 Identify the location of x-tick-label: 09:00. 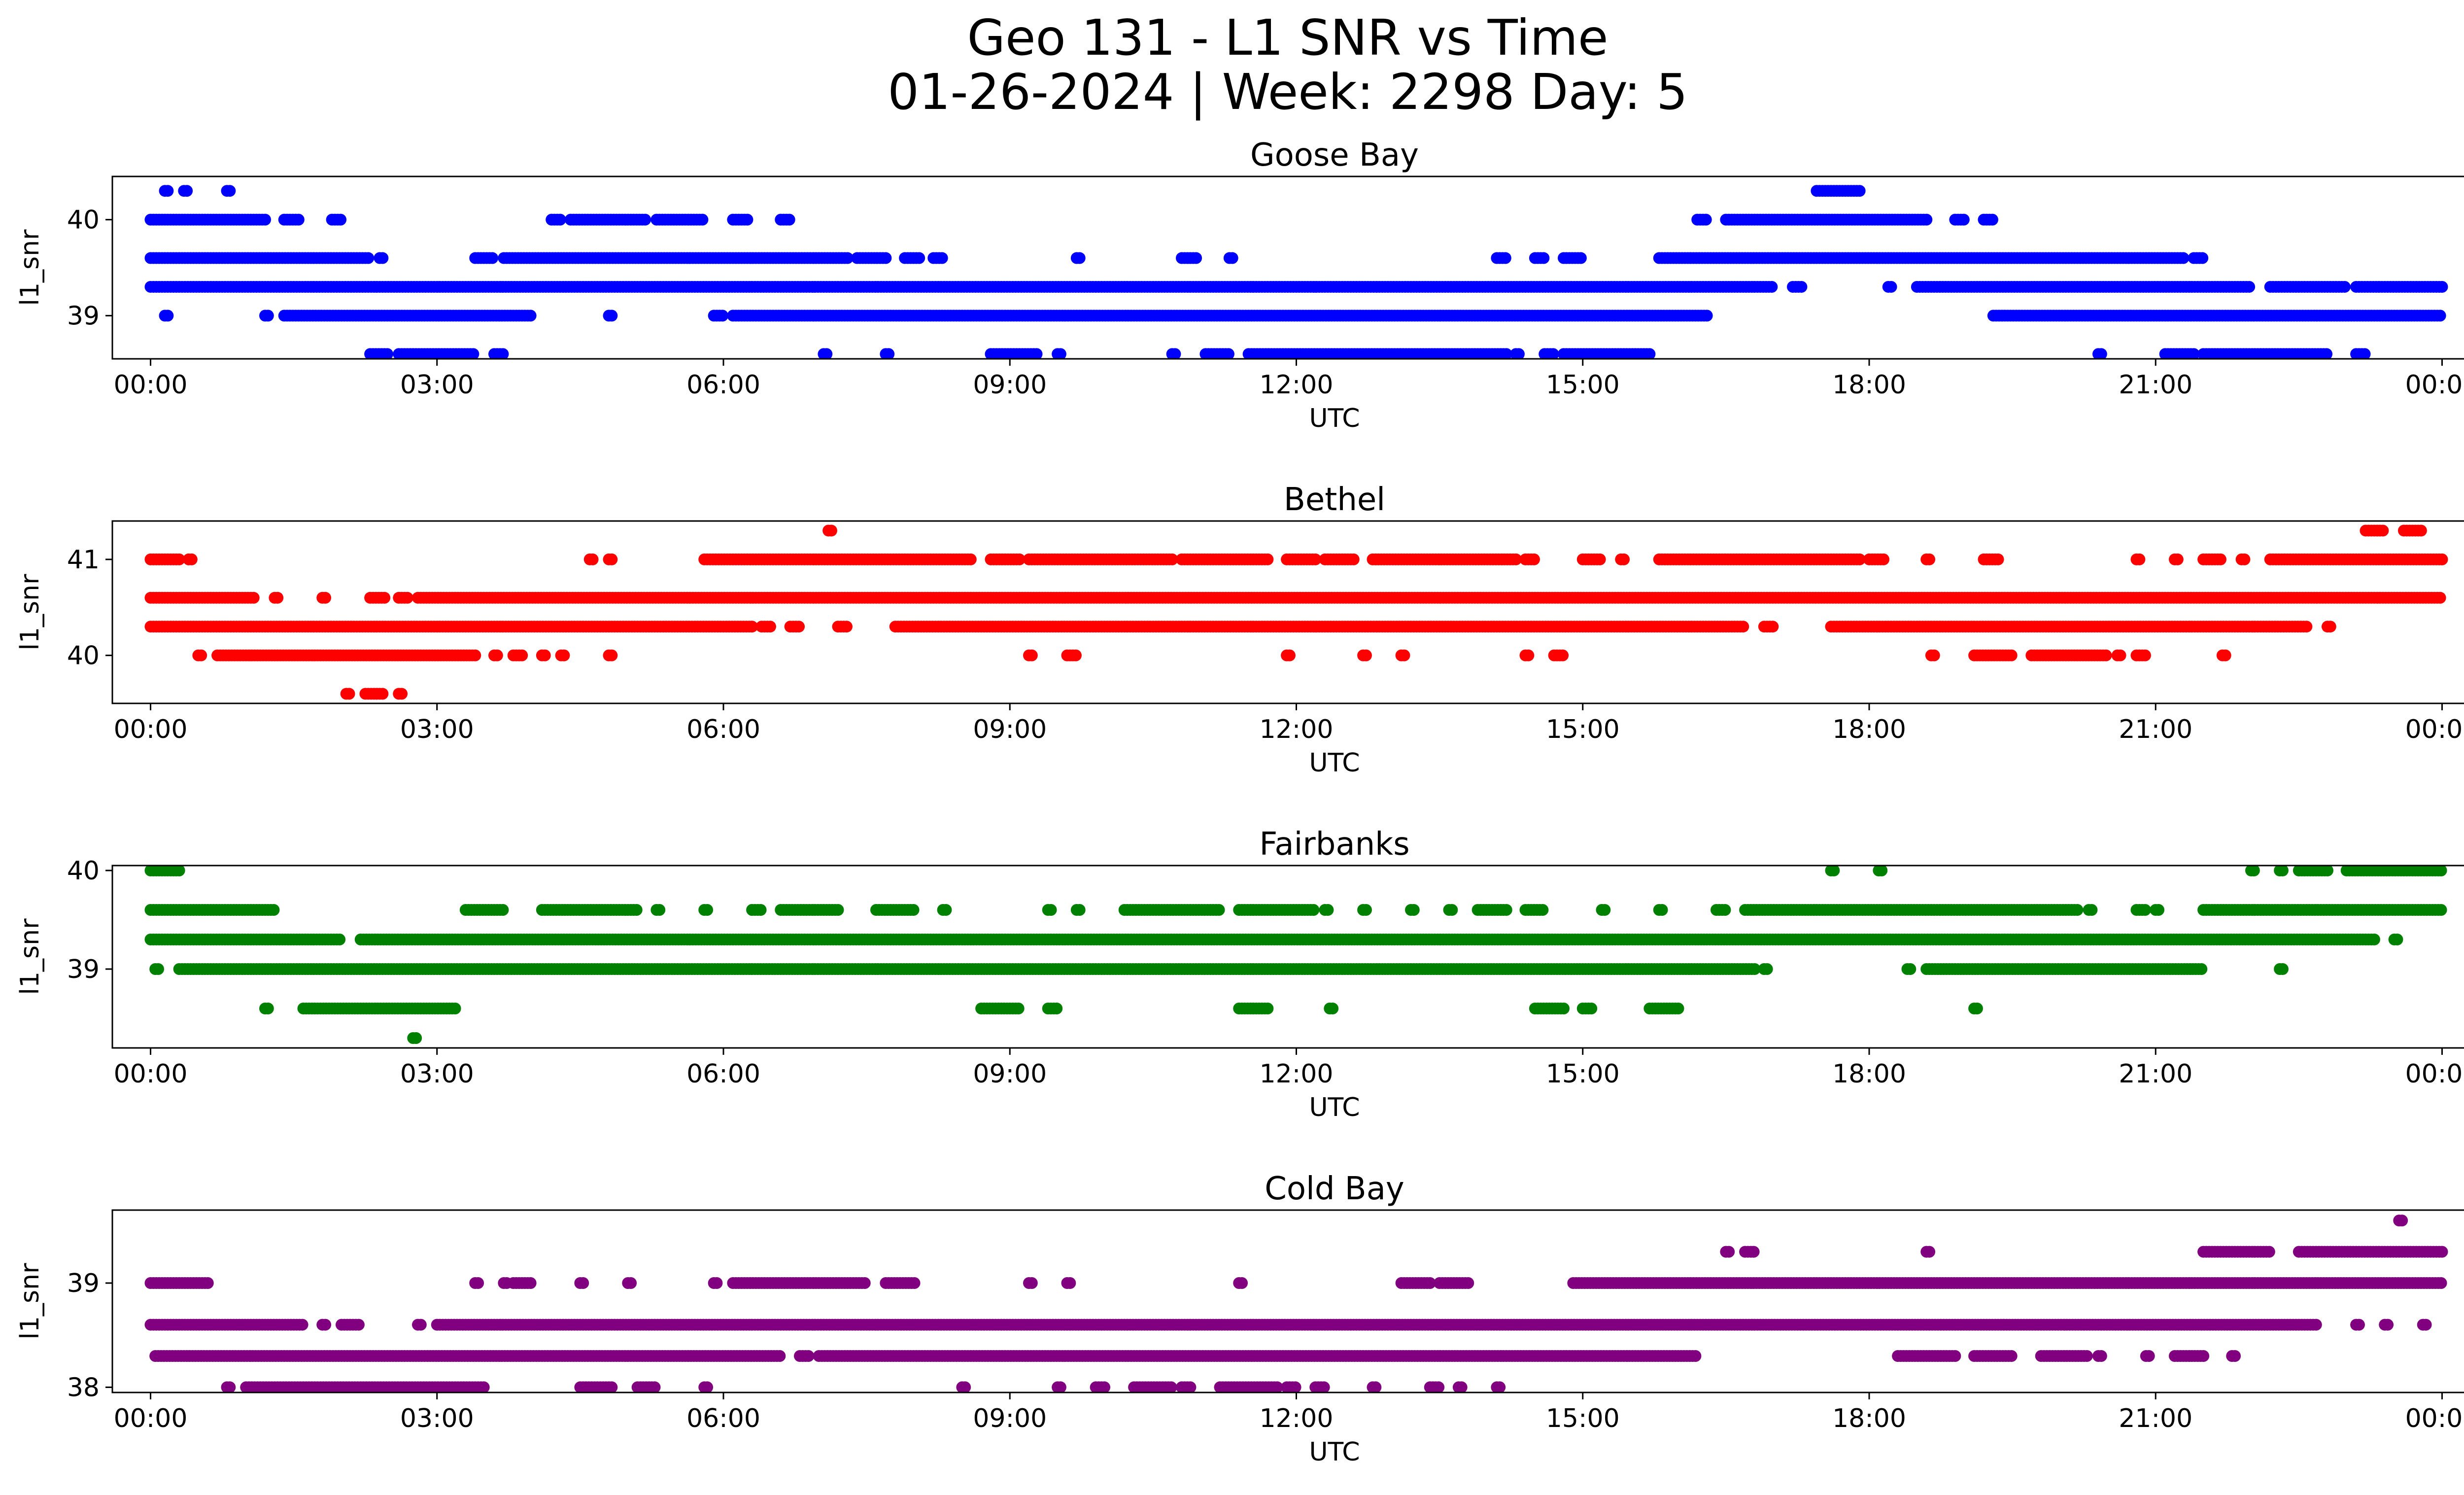
(1010, 385).